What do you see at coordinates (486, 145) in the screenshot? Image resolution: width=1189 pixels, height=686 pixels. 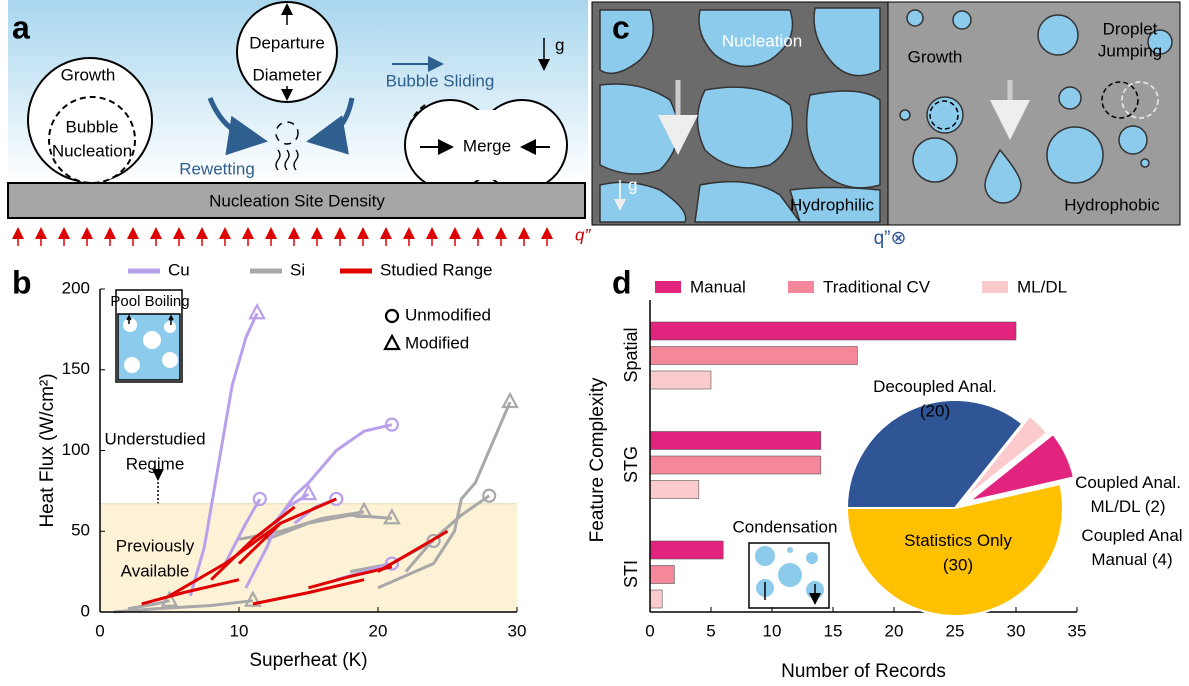 I see `merge-neck` at bounding box center [486, 145].